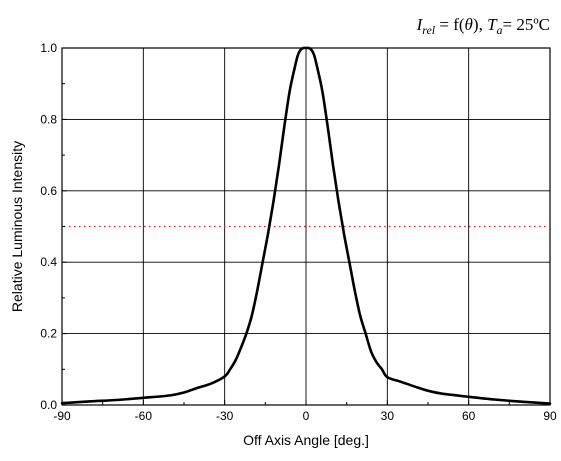 The width and height of the screenshot is (561, 461). What do you see at coordinates (306, 440) in the screenshot?
I see `x-axis-label: Off Axis Angle [deg.]` at bounding box center [306, 440].